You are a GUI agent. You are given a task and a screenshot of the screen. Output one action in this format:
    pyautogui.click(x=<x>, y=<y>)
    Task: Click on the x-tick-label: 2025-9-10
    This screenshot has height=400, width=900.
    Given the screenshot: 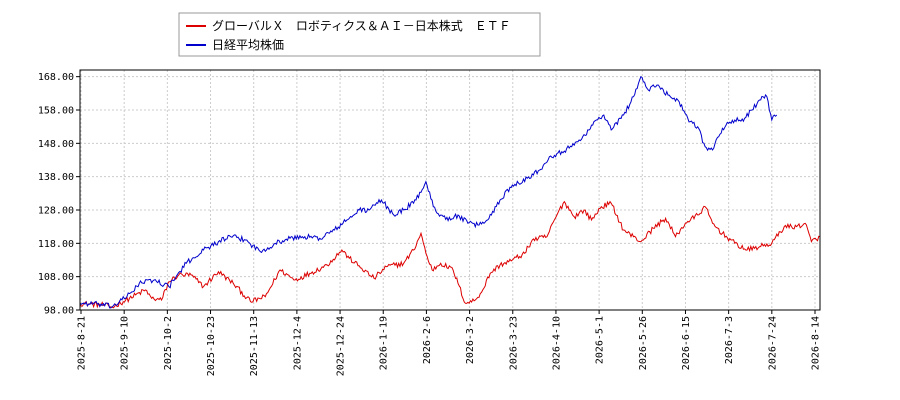 What is the action you would take?
    pyautogui.click(x=125, y=343)
    